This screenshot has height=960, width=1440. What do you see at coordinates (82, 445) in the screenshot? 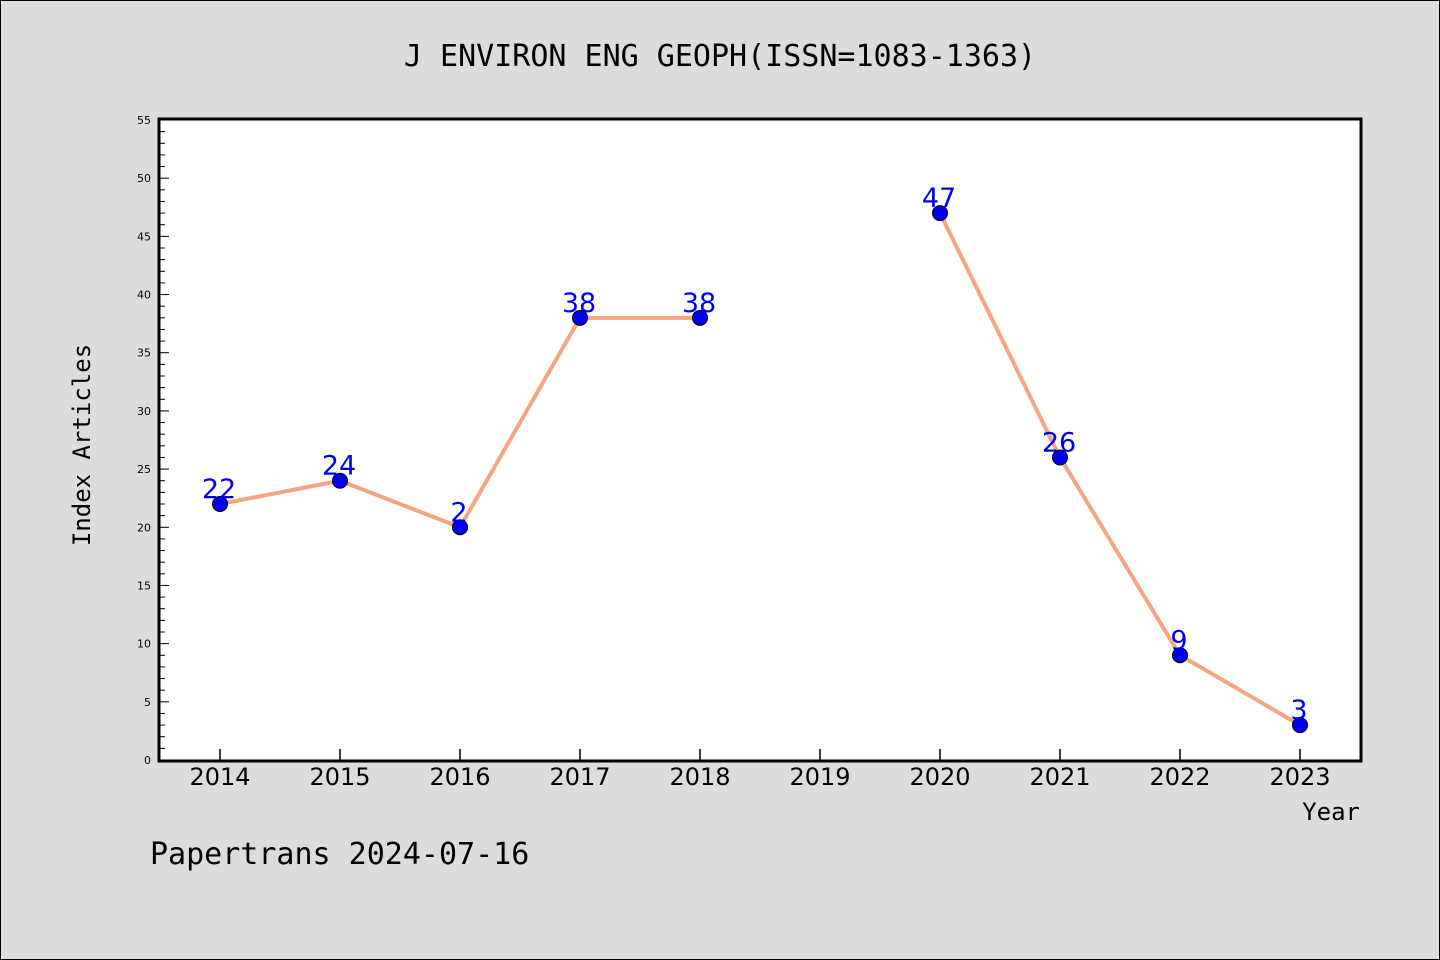
I see `y-axis-label: Index Articles` at bounding box center [82, 445].